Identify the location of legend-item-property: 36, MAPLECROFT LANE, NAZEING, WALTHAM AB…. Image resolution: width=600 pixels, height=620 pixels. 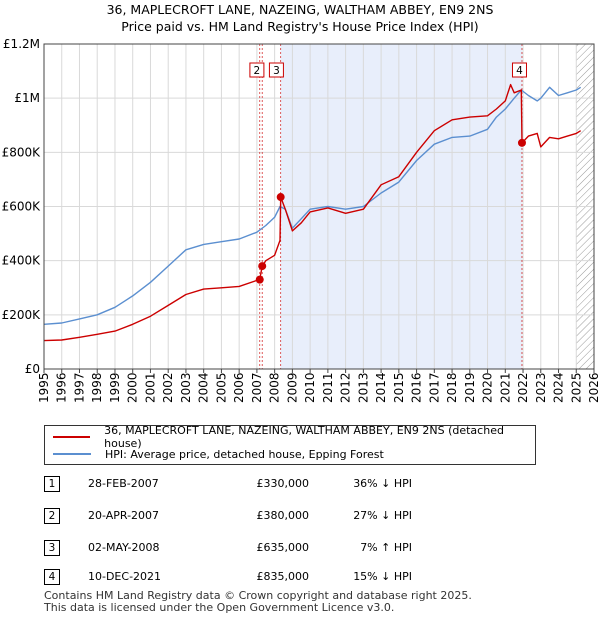
(294, 437).